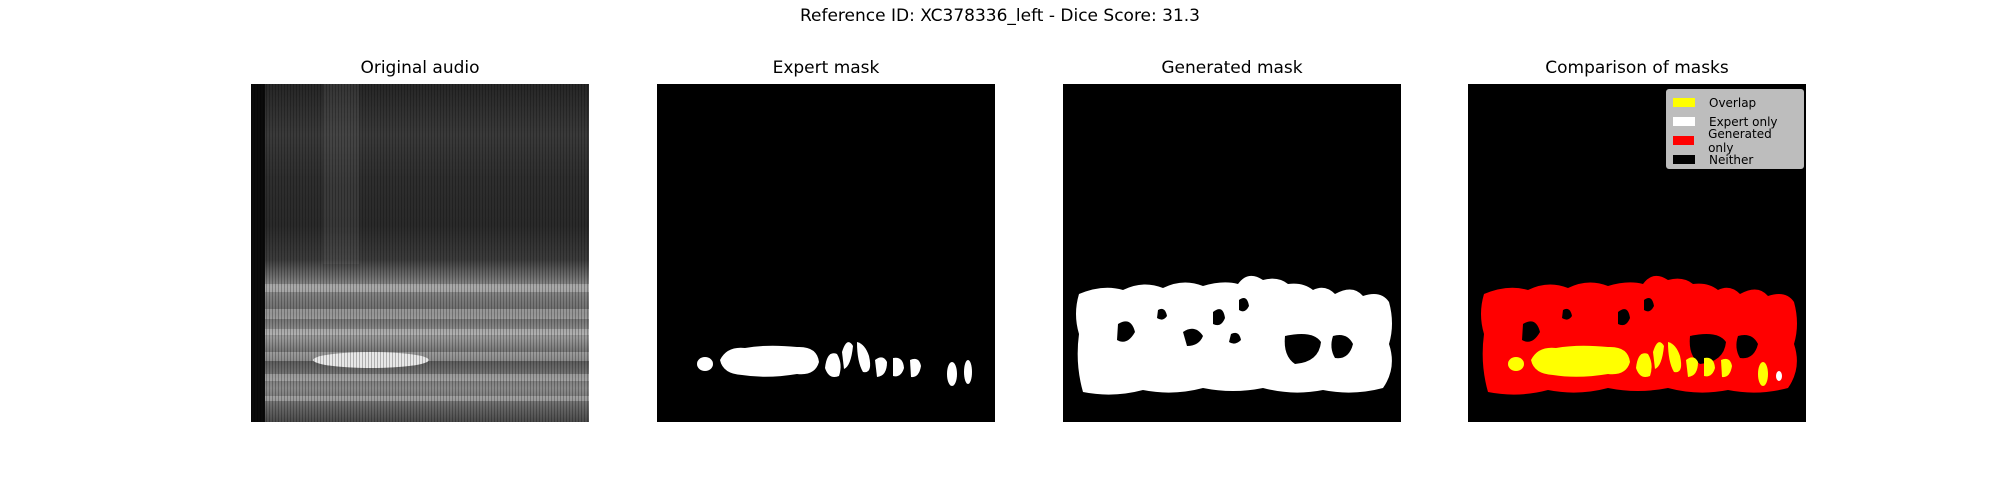  I want to click on panel-title-comparison-of-masks: Comparison of masks, so click(1637, 68).